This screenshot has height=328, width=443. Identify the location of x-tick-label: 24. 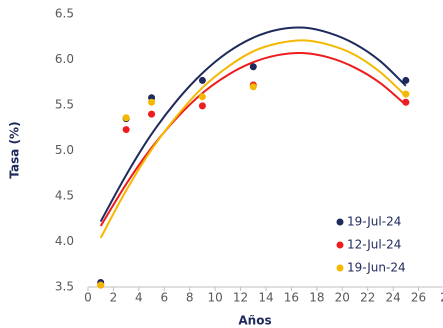
(393, 298).